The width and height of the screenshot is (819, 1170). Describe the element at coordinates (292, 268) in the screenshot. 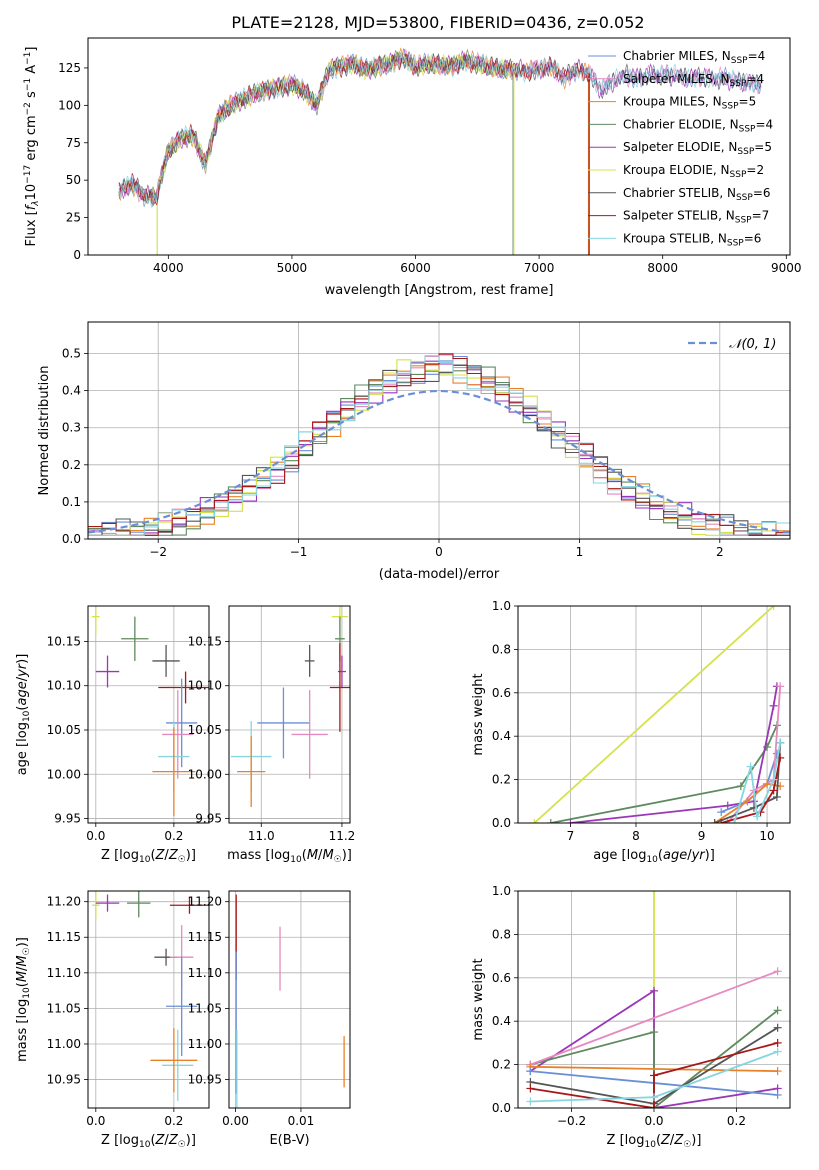

I see `x-tick-label: 5000` at that location.